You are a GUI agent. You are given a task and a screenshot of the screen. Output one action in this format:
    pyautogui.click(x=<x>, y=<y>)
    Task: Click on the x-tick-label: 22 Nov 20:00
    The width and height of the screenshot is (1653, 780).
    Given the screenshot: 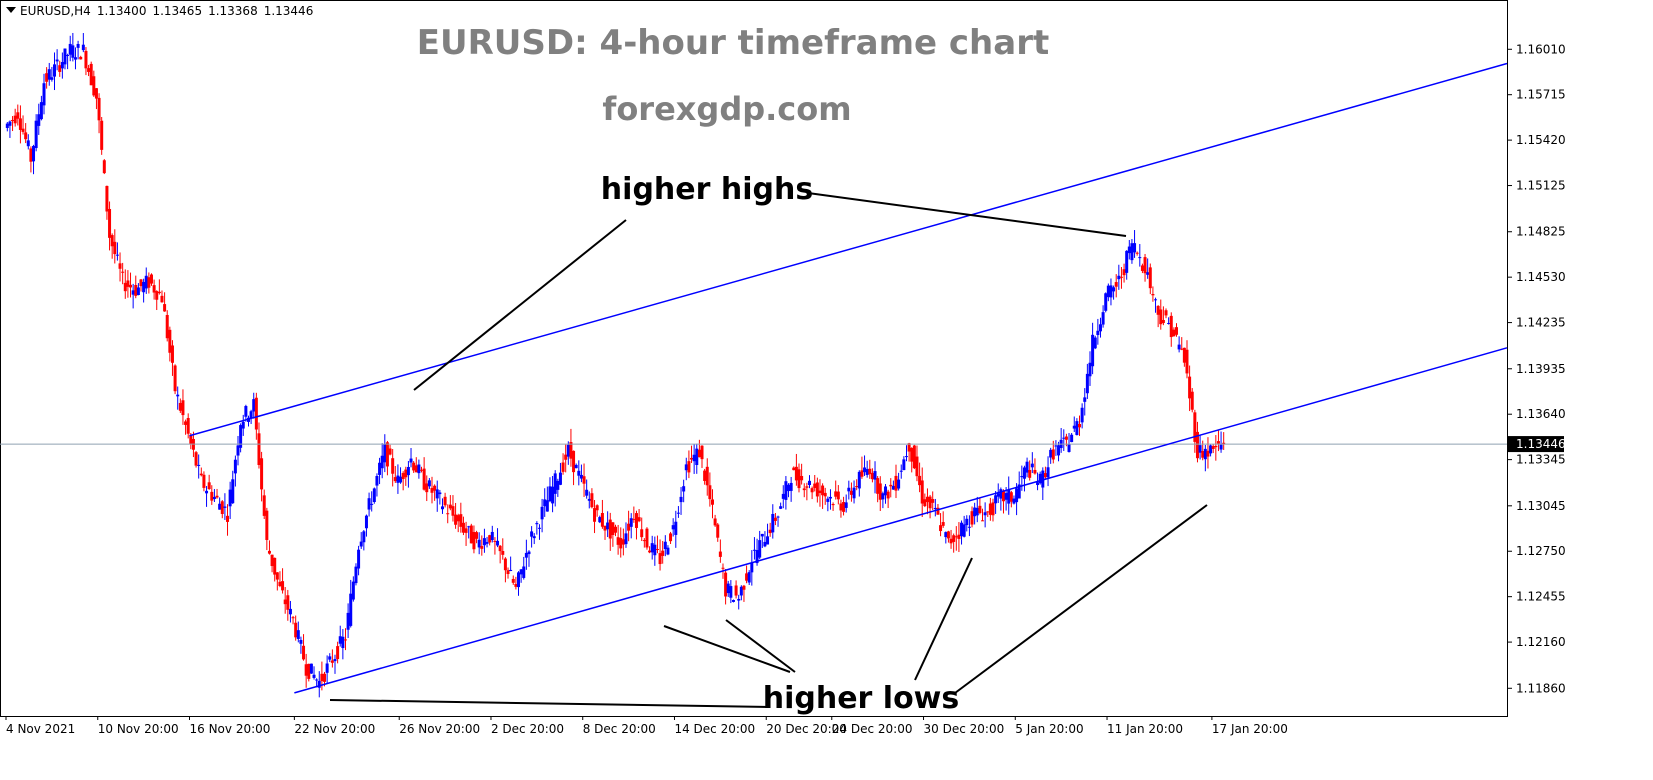 What is the action you would take?
    pyautogui.click(x=334, y=729)
    